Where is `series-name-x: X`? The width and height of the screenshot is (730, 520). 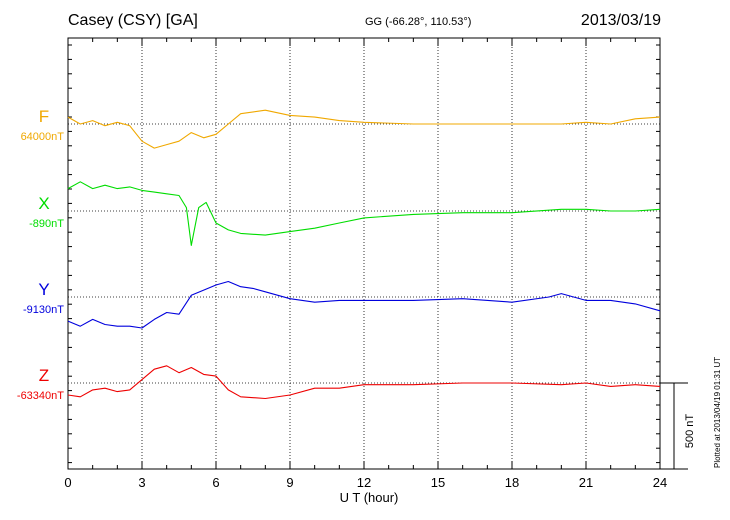 series-name-x: X is located at coordinates (43, 203).